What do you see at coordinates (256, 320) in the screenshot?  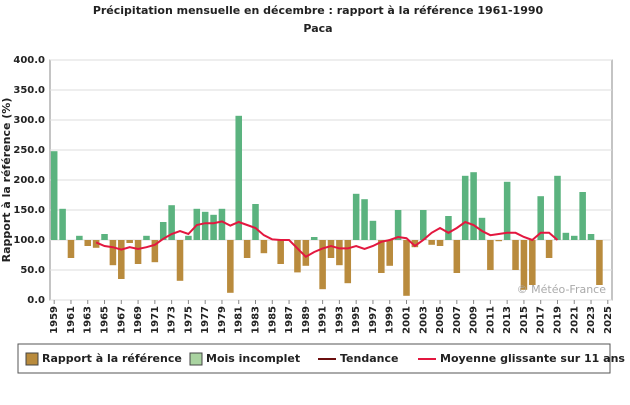 I see `x-tick-label: 1983` at bounding box center [256, 320].